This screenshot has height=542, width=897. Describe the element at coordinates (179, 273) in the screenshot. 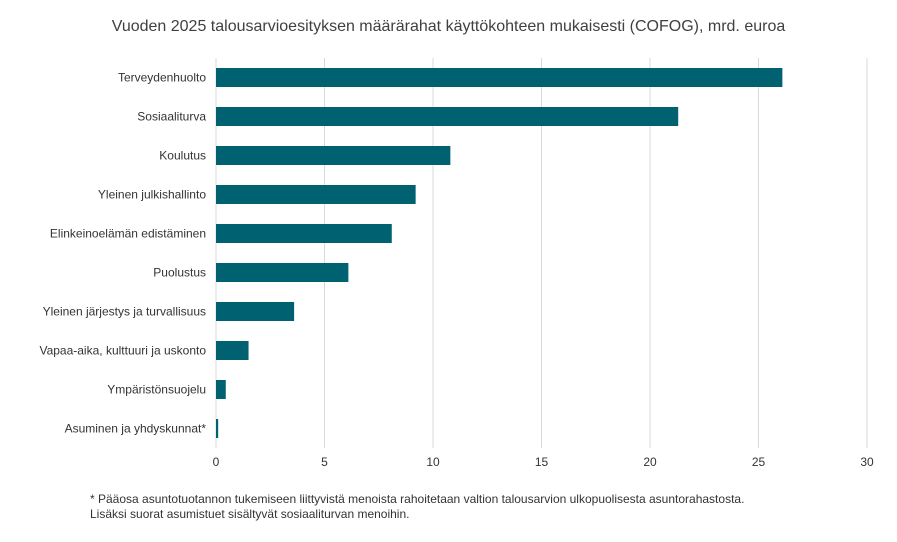

I see `category-label: Puolustus` at that location.